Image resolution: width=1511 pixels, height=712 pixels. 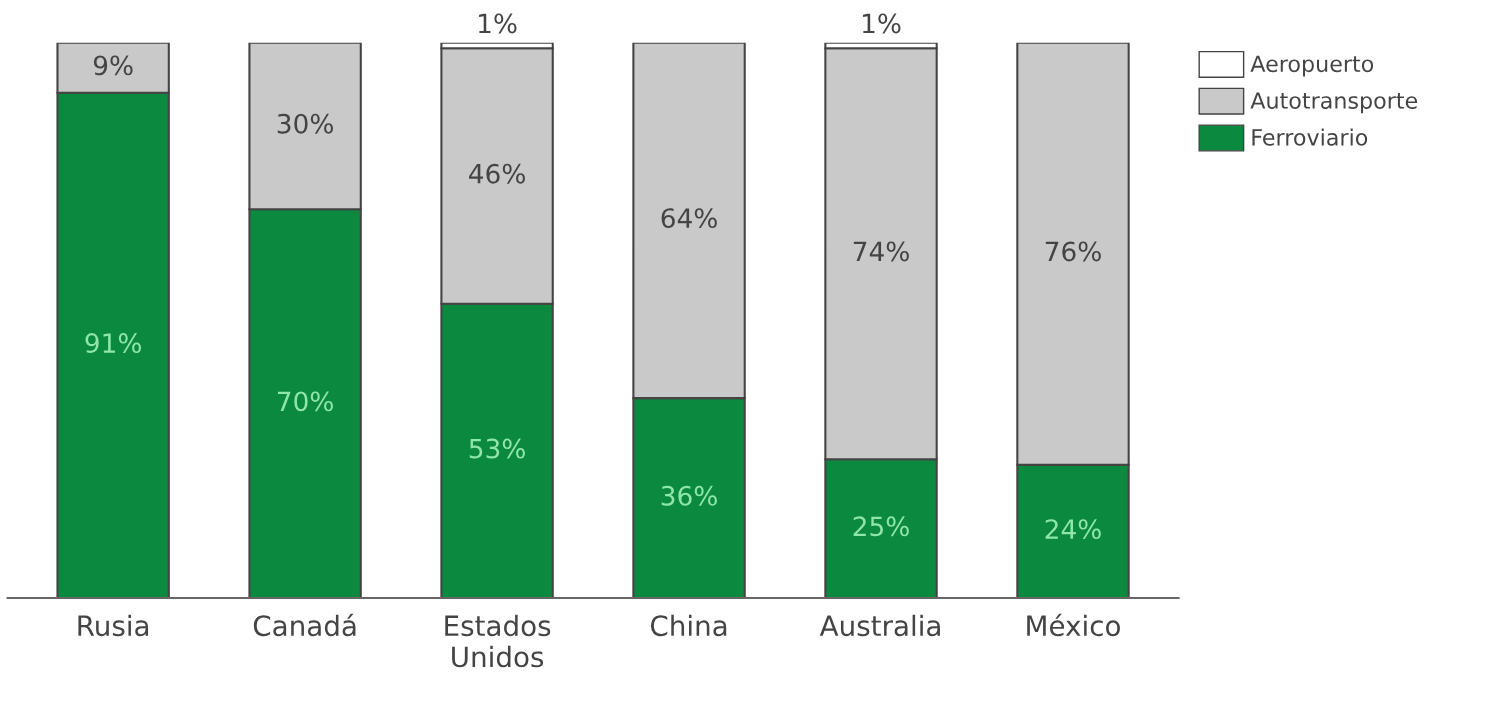 I want to click on data-label: 64%, so click(x=689, y=218).